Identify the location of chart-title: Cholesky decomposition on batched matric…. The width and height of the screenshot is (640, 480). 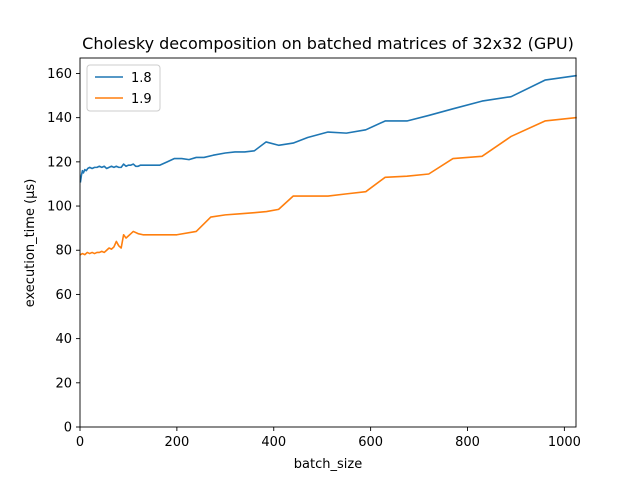
(328, 43).